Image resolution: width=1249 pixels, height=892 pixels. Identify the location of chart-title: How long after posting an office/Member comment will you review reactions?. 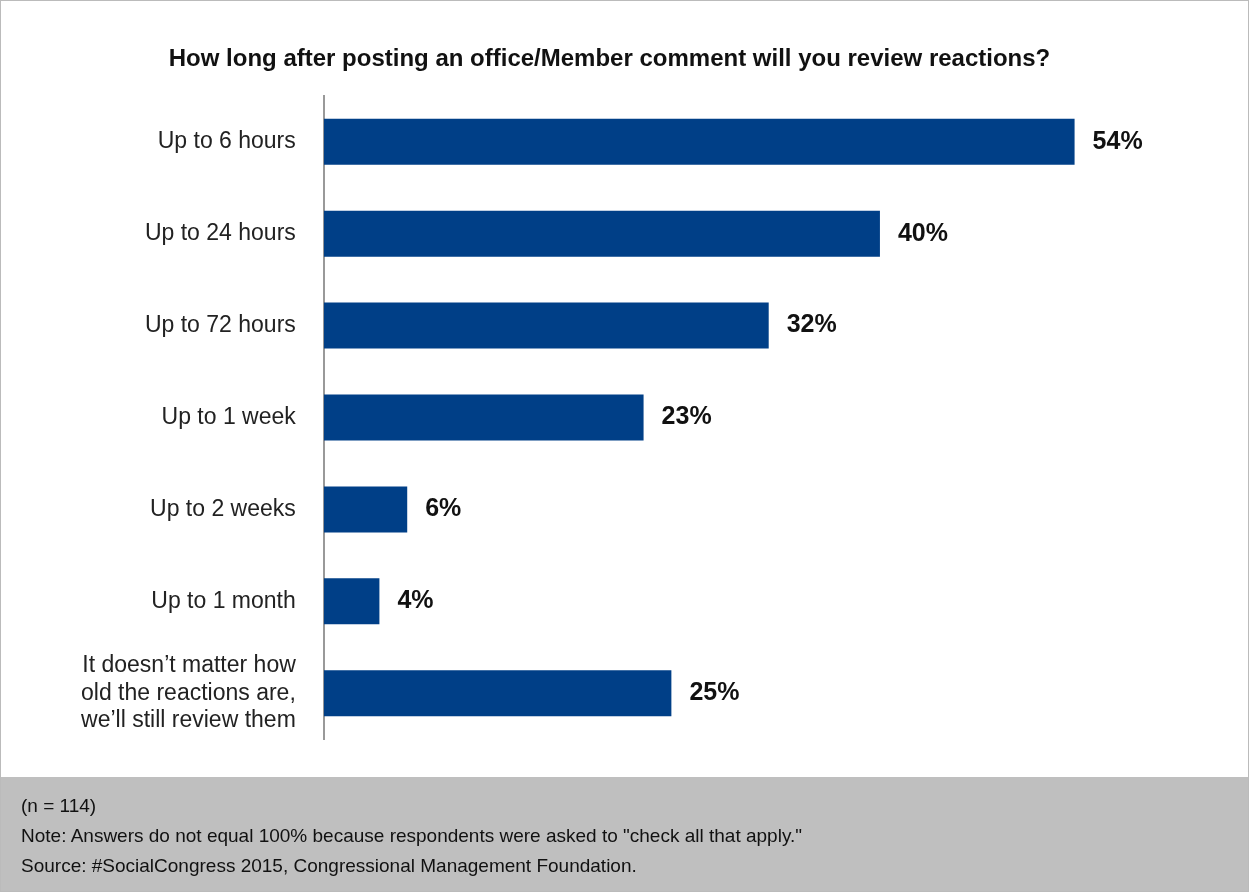
(609, 58).